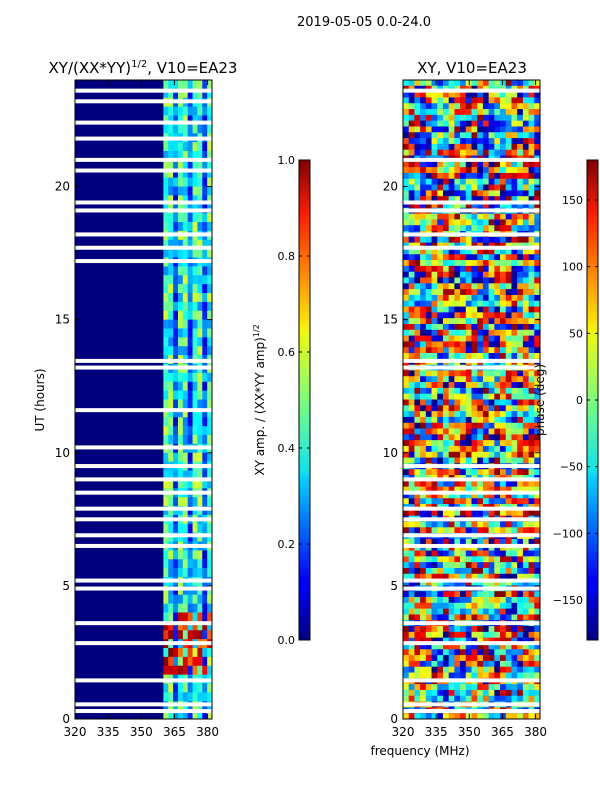 The height and width of the screenshot is (800, 600). I want to click on phase-x-tick-label: 320, so click(403, 732).